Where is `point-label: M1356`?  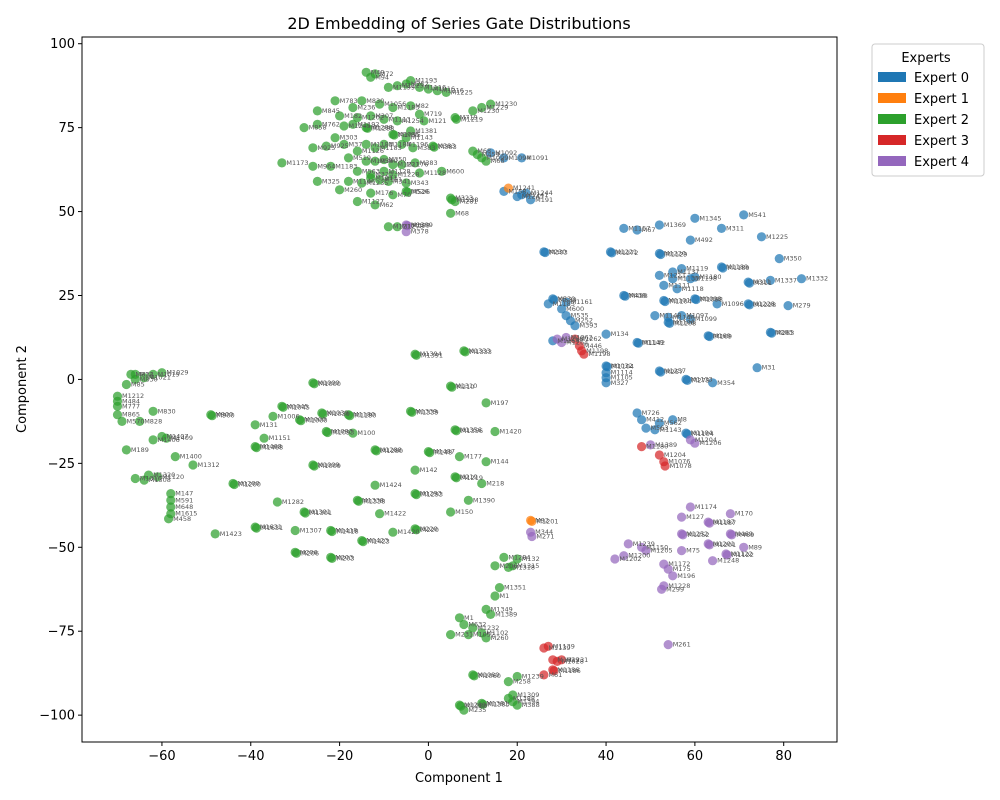
point-label: M1356 is located at coordinates (472, 431).